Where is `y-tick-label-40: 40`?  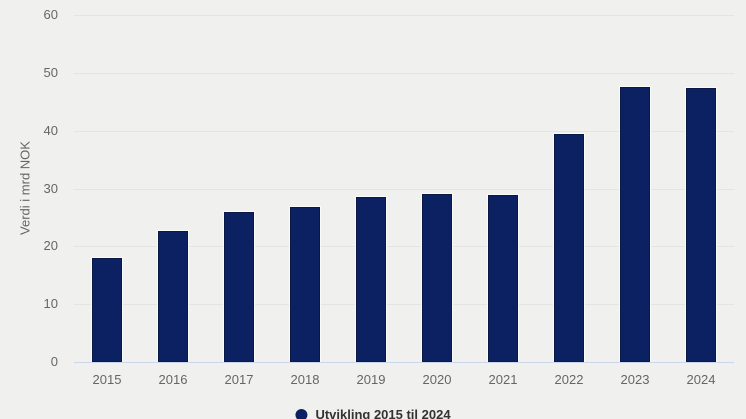 y-tick-label-40: 40 is located at coordinates (50, 130).